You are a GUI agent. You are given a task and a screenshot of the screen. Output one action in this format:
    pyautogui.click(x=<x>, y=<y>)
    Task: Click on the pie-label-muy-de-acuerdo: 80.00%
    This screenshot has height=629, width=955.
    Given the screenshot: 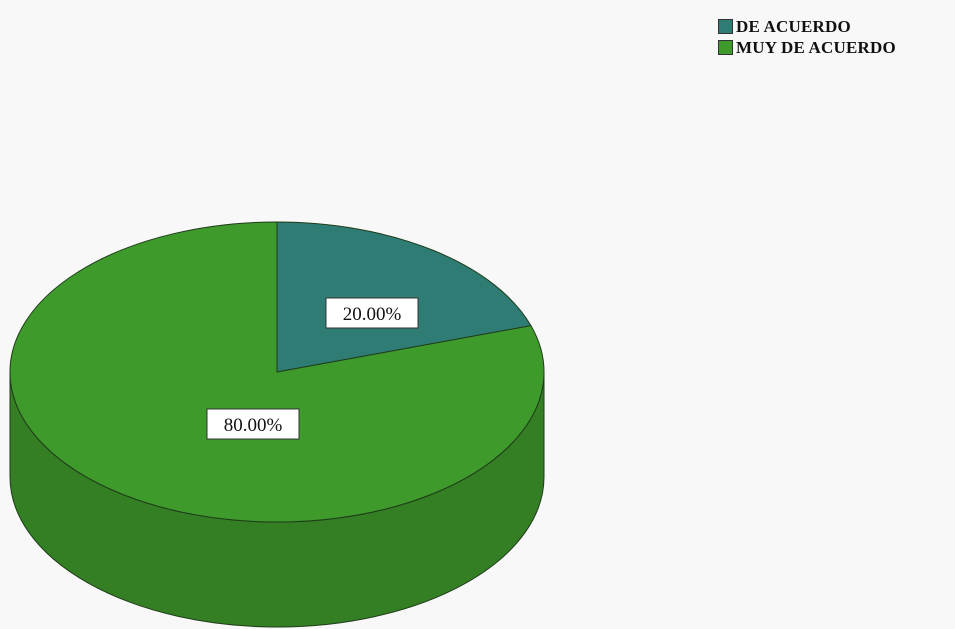 What is the action you would take?
    pyautogui.click(x=253, y=424)
    